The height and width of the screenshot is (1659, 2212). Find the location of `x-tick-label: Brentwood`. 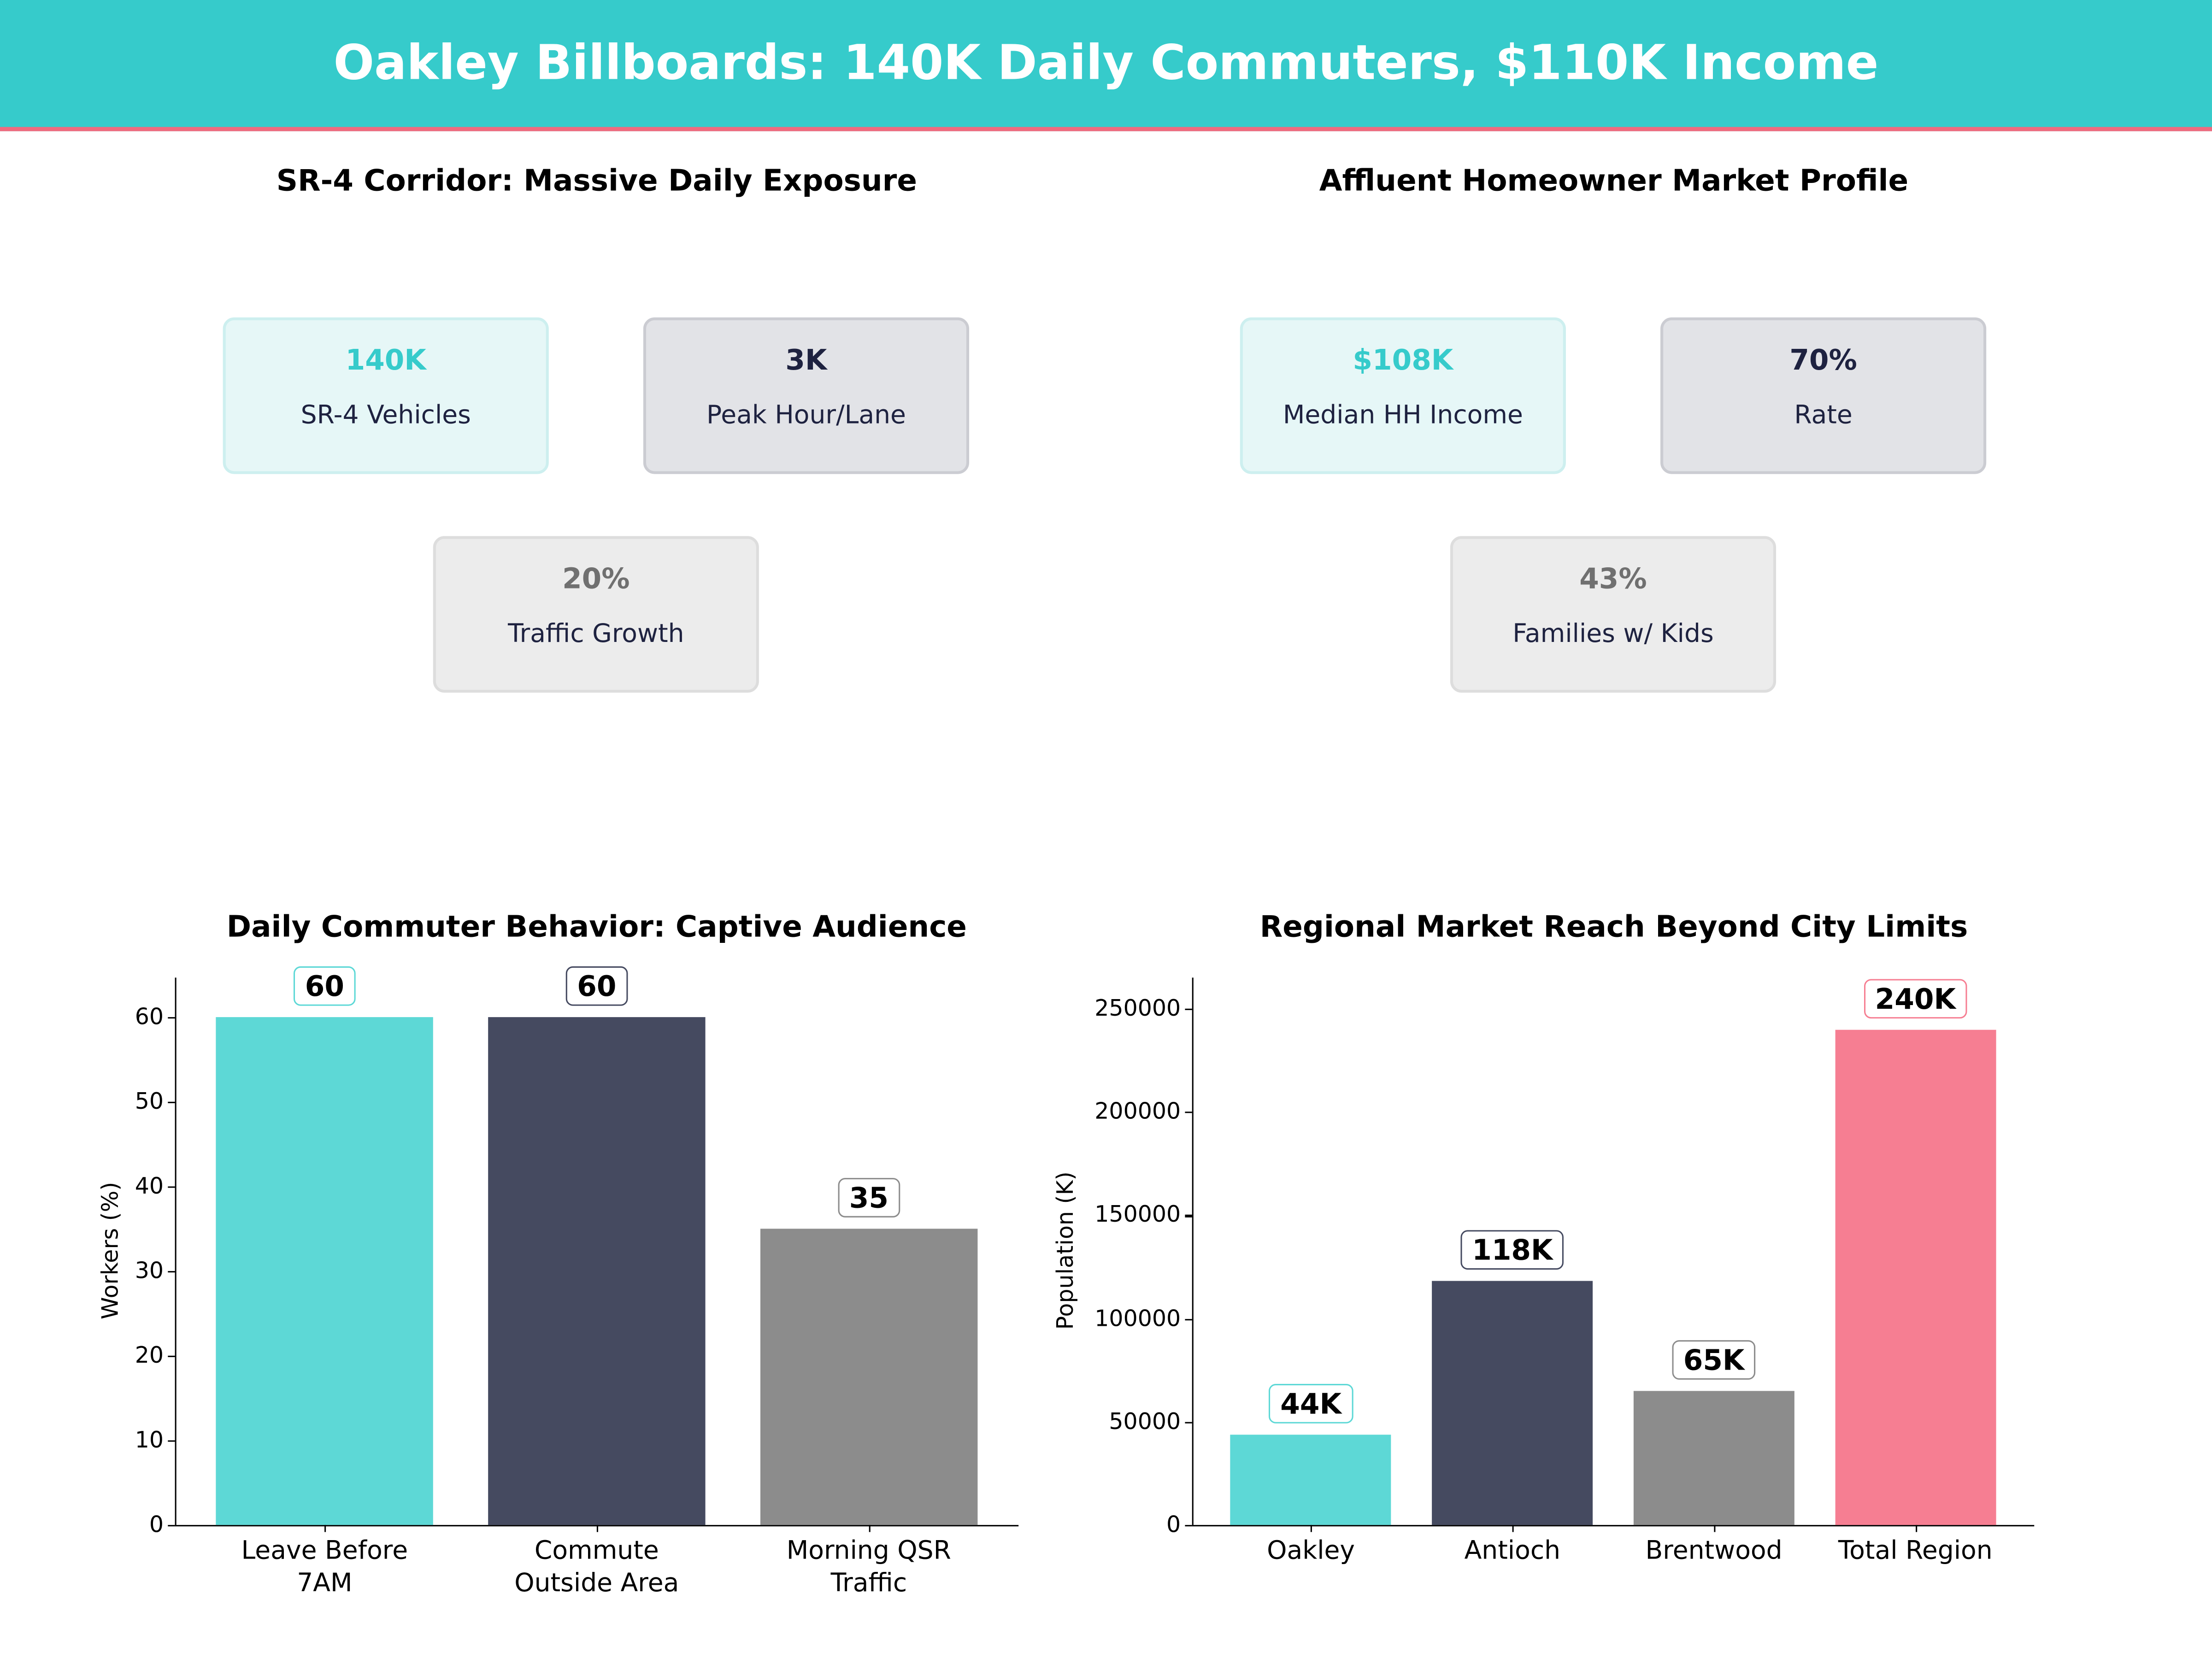

x-tick-label: Brentwood is located at coordinates (1714, 1551).